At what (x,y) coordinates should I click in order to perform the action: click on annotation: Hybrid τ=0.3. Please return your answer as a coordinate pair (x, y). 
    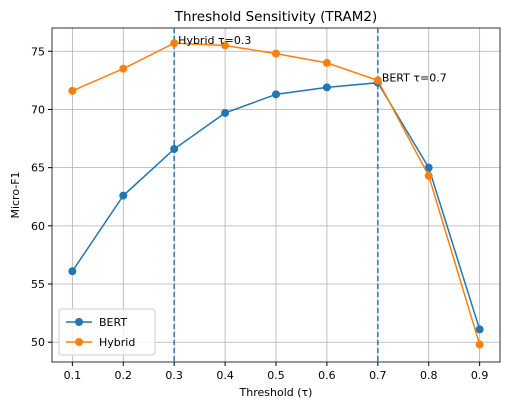
    Looking at the image, I should click on (214, 40).